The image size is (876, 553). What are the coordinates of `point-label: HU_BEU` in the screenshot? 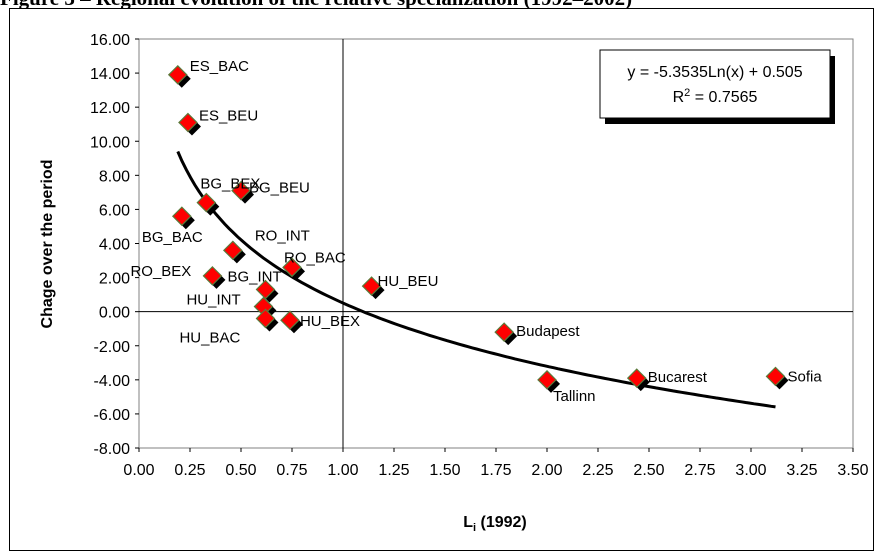 It's located at (408, 281).